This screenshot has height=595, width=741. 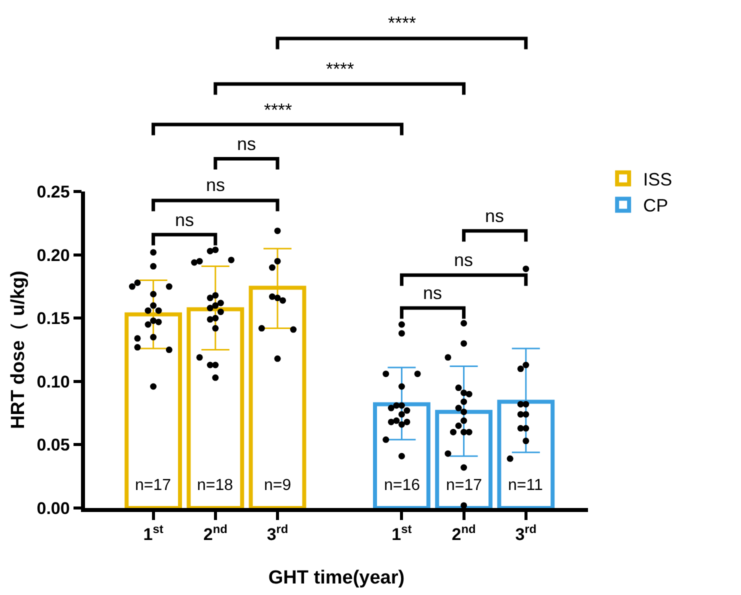 I want to click on y-tick-label: 0.10, so click(x=53, y=382).